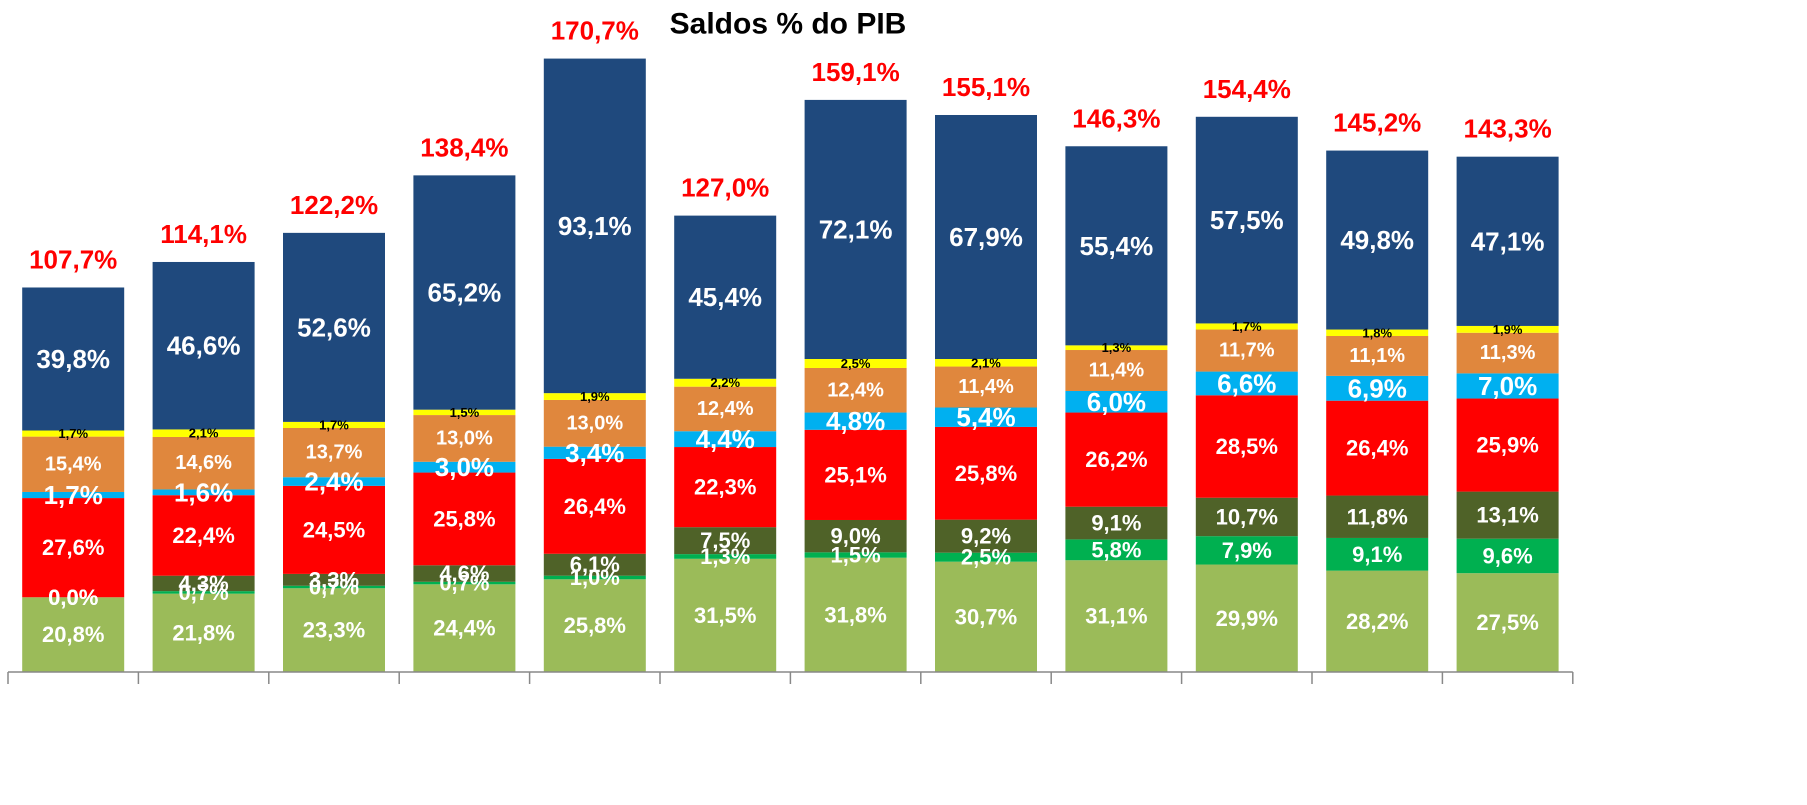 This screenshot has width=1807, height=805. What do you see at coordinates (1247, 516) in the screenshot?
I see `value-label: 10,7%` at bounding box center [1247, 516].